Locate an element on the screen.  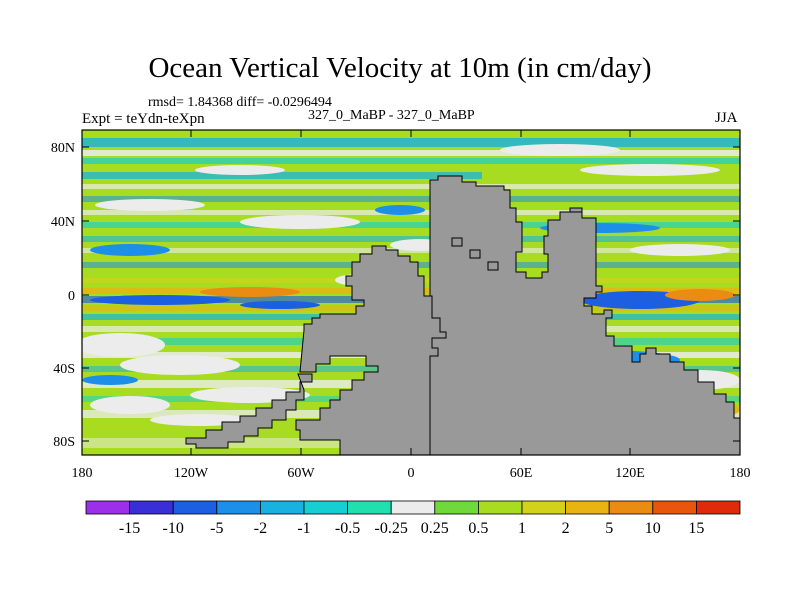
lat-label-80s: 80S is located at coordinates (64, 442).